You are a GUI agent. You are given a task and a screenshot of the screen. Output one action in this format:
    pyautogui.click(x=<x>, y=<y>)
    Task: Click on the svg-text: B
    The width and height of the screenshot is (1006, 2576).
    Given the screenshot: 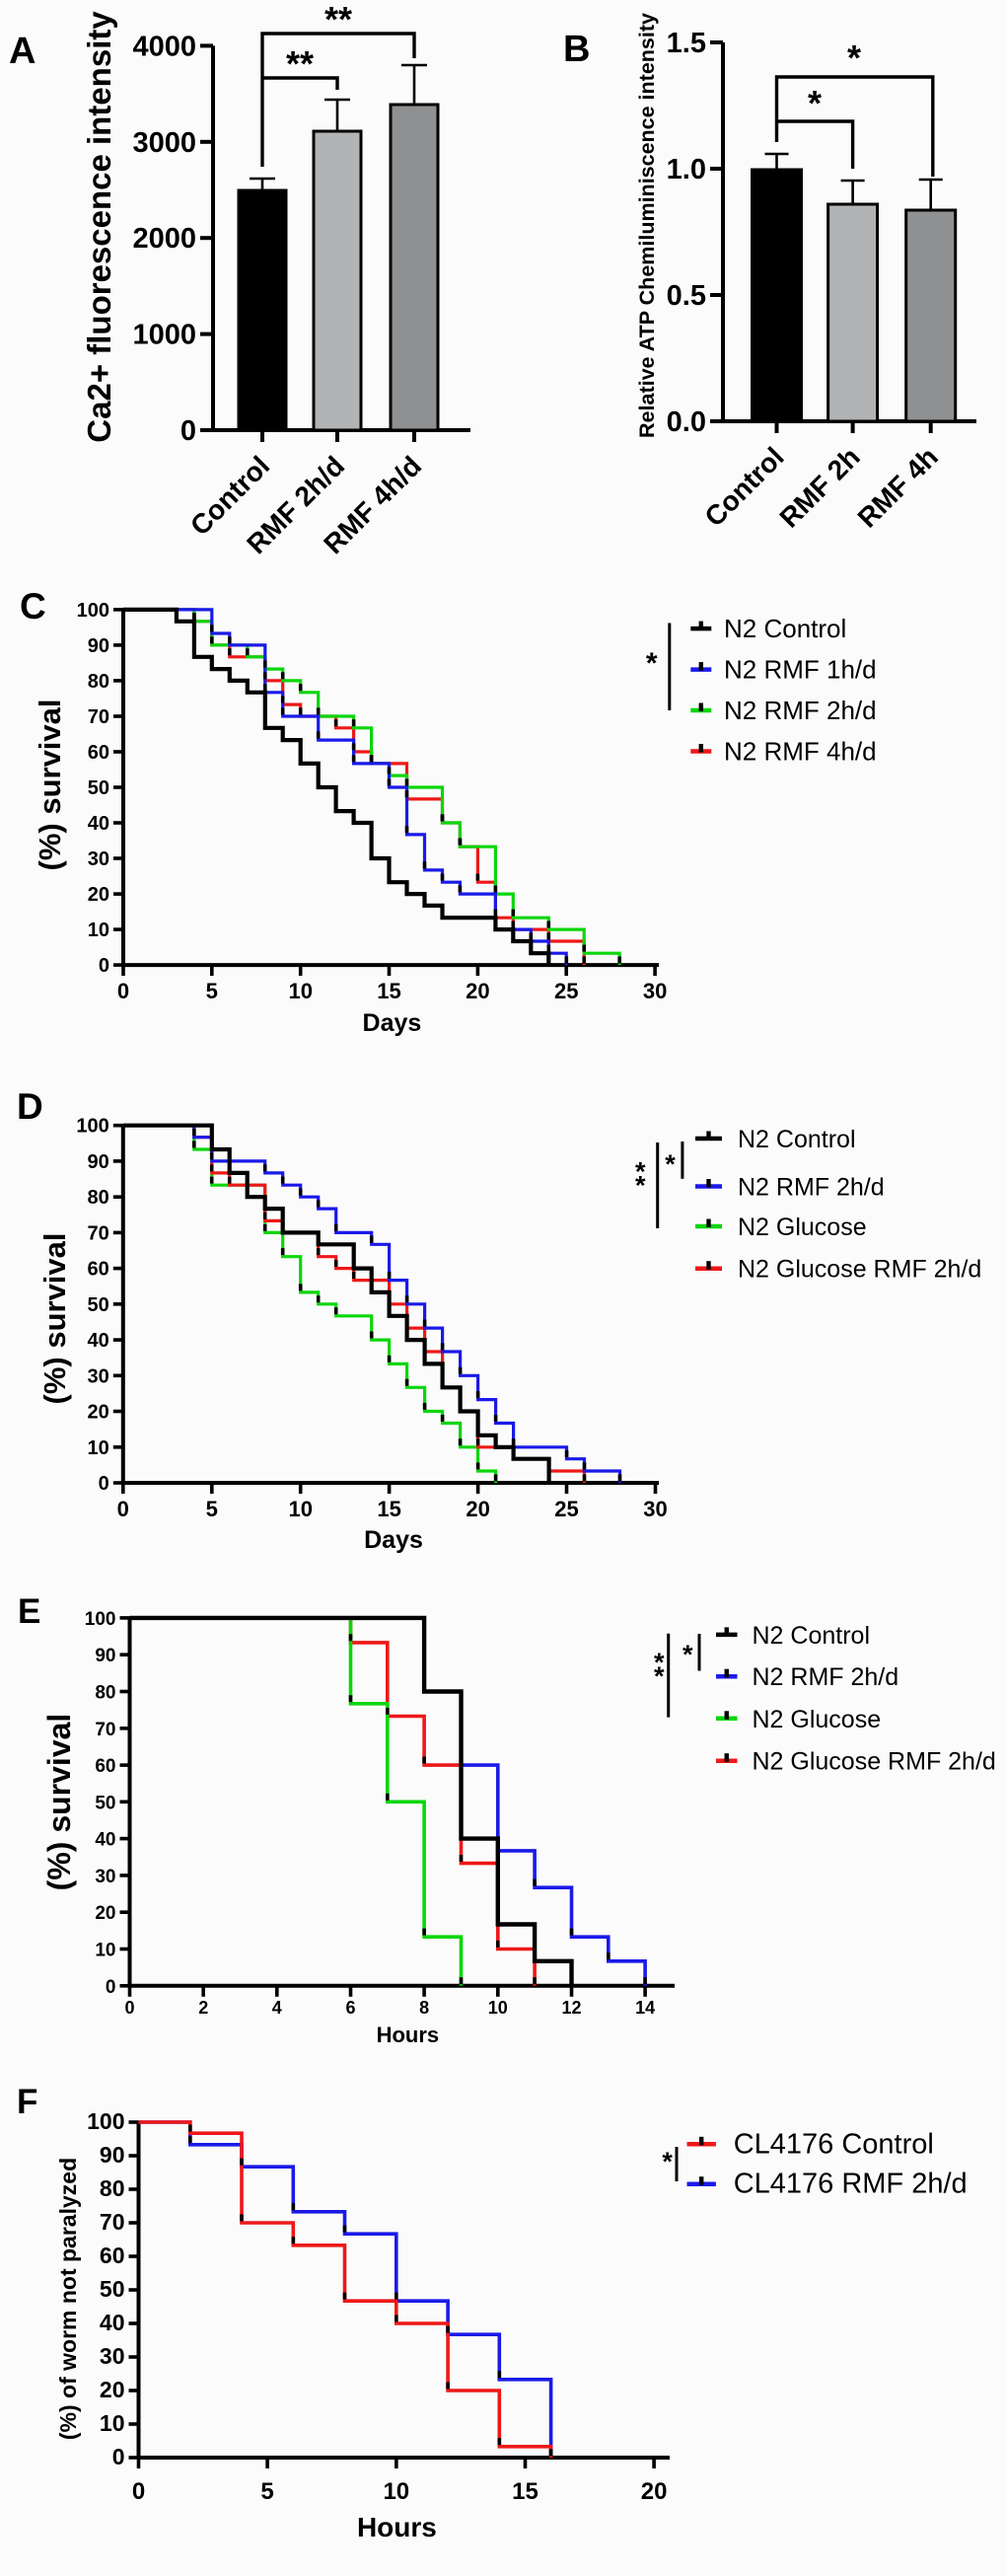 What is the action you would take?
    pyautogui.click(x=577, y=49)
    